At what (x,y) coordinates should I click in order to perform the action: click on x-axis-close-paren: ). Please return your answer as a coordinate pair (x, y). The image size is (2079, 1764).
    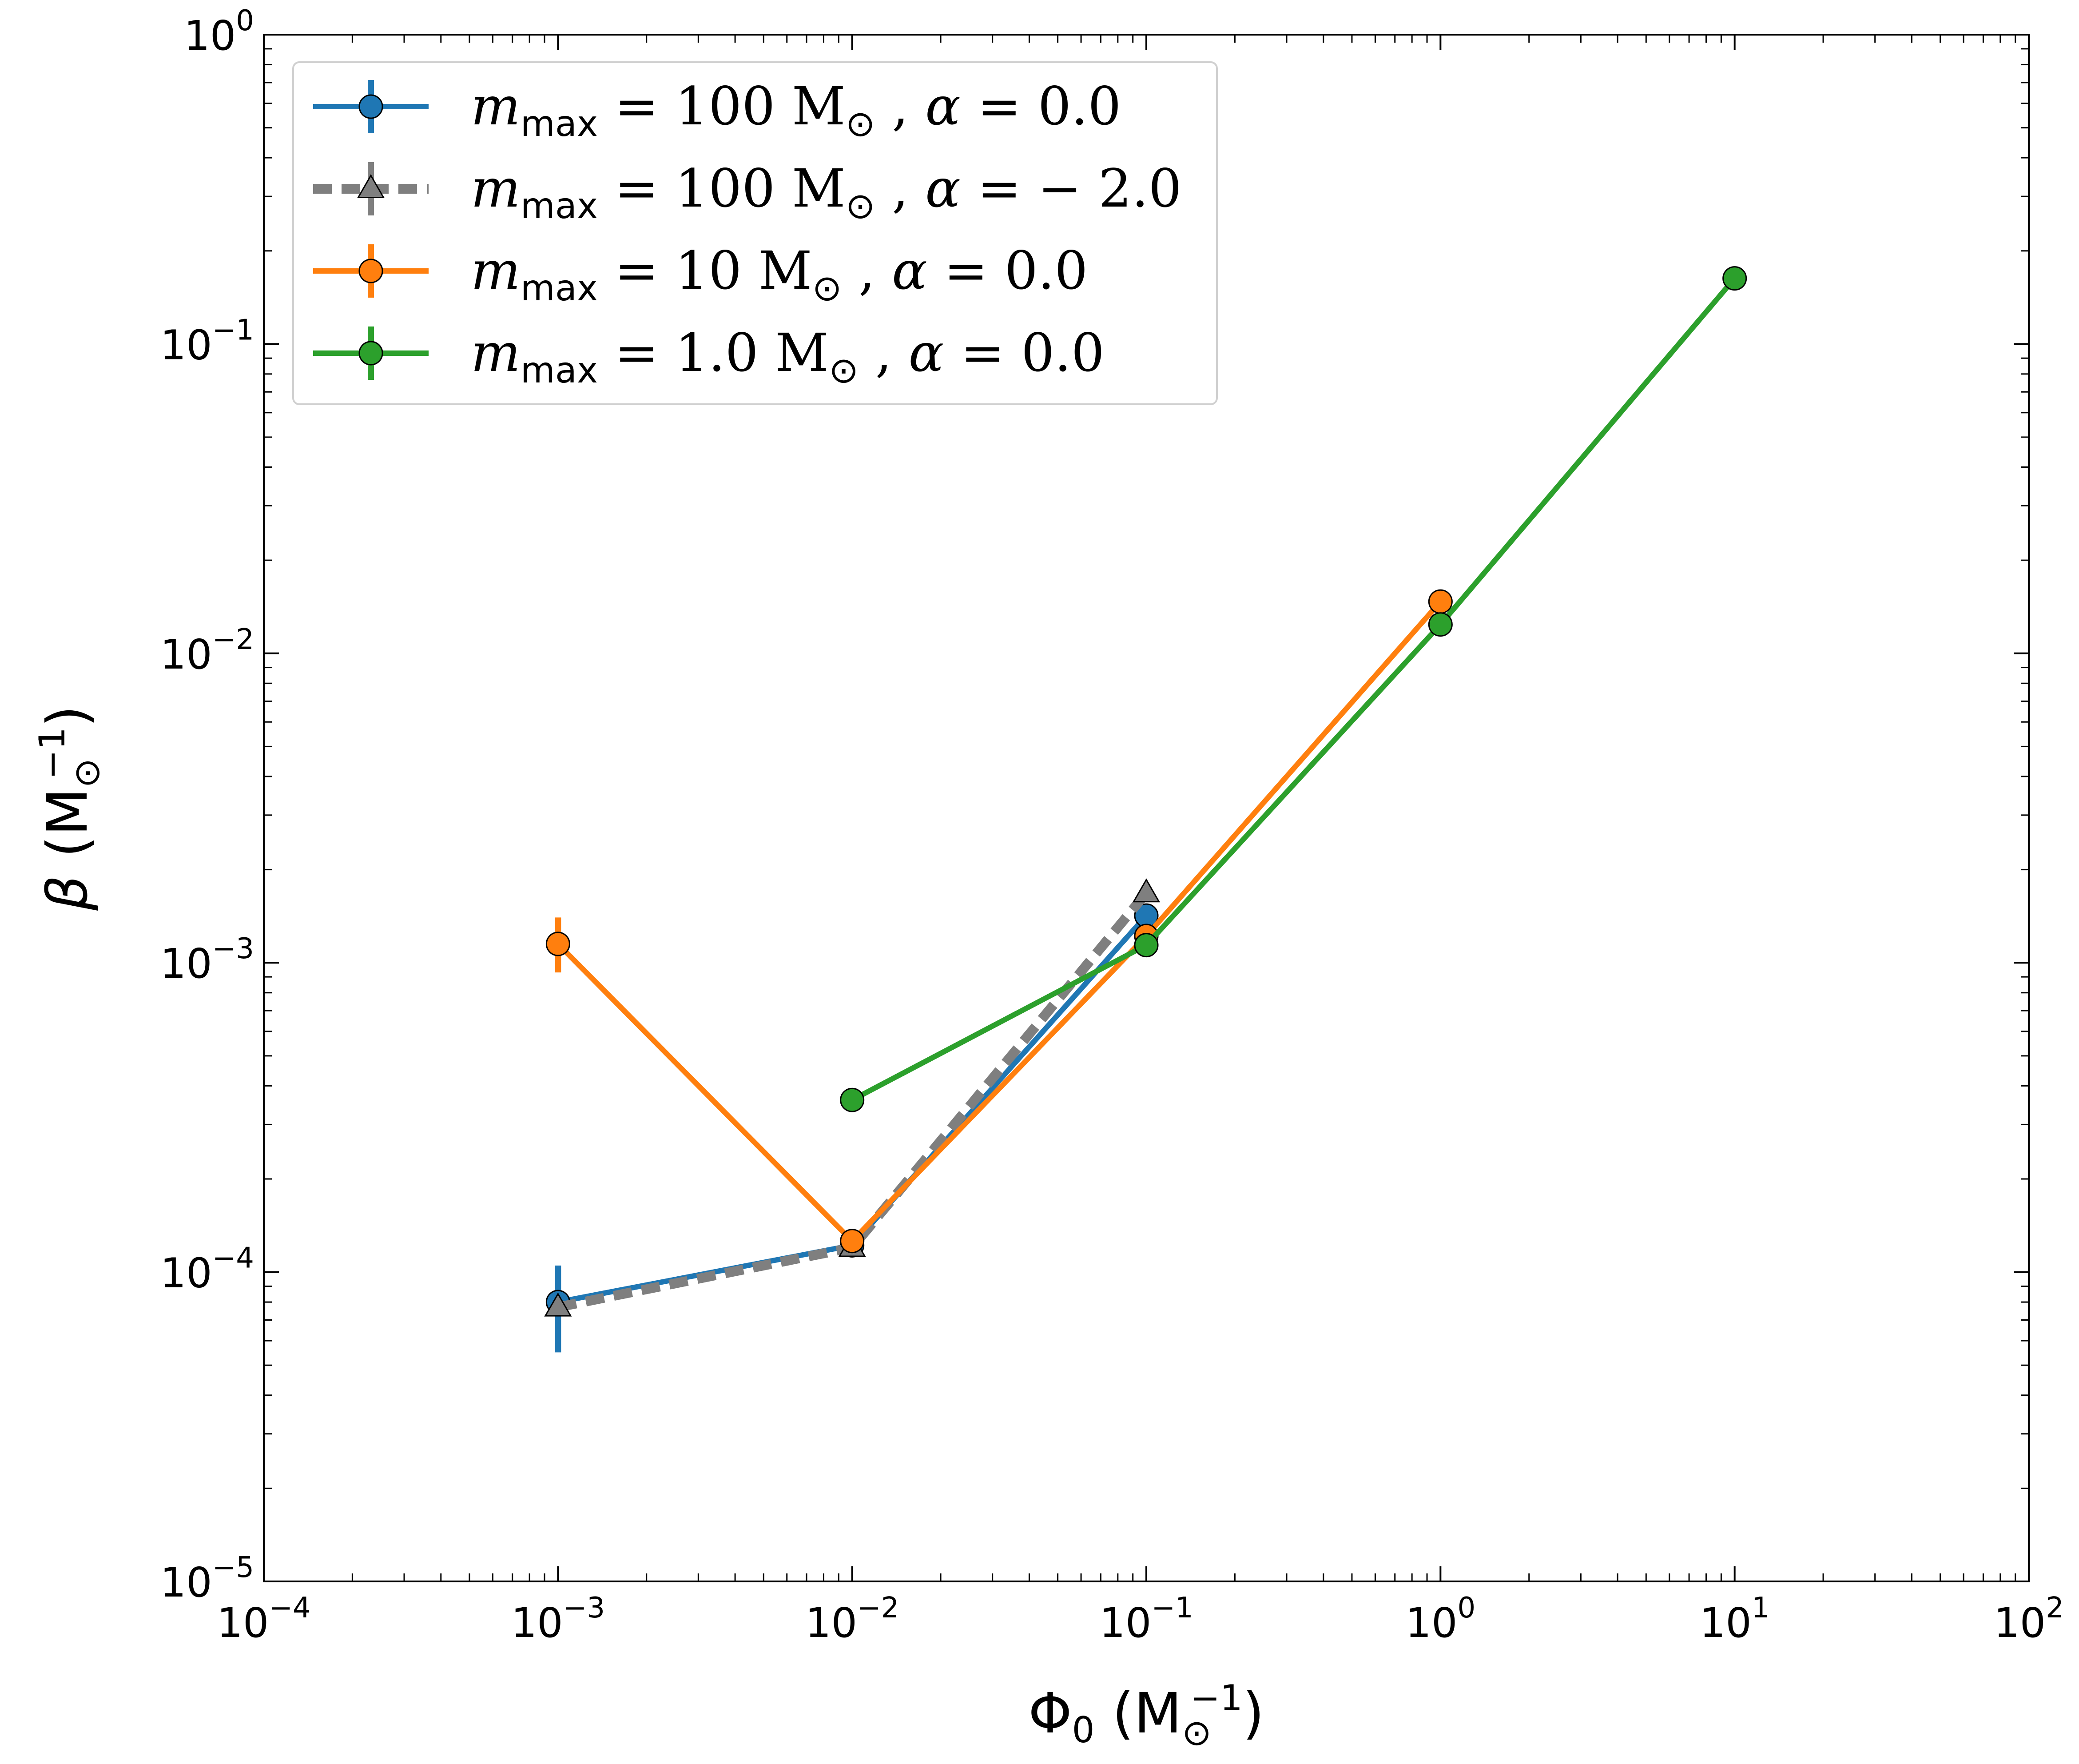
    Looking at the image, I should click on (1253, 1714).